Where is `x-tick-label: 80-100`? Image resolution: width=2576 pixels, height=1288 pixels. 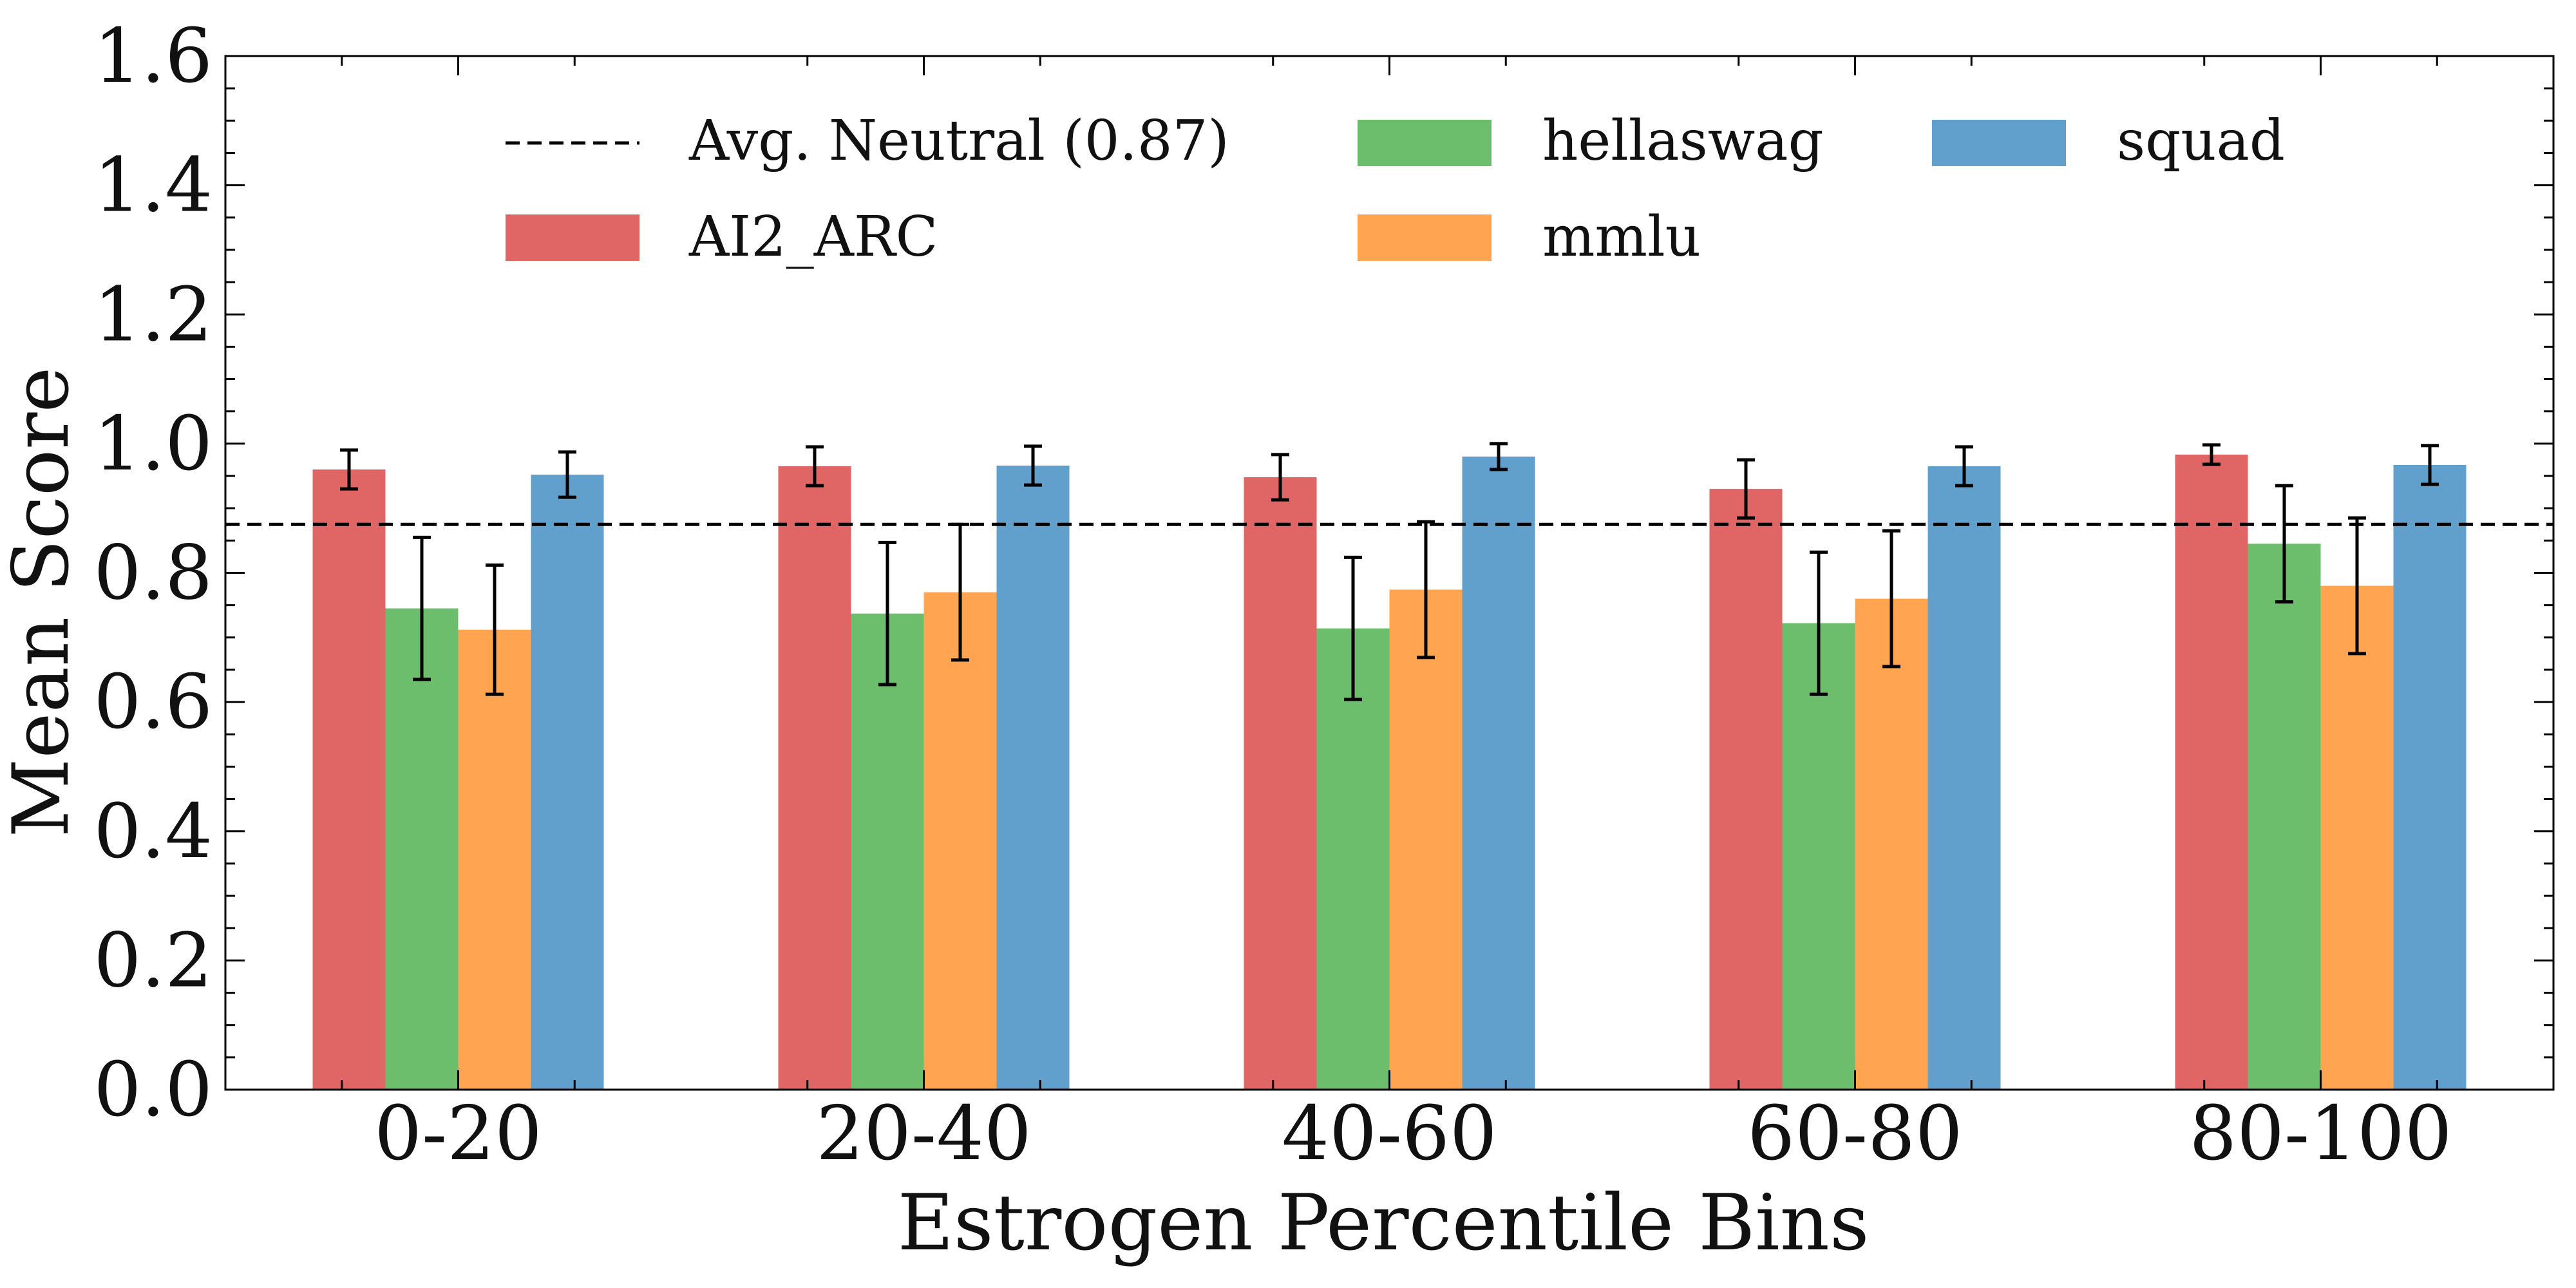
x-tick-label: 80-100 is located at coordinates (2320, 1133).